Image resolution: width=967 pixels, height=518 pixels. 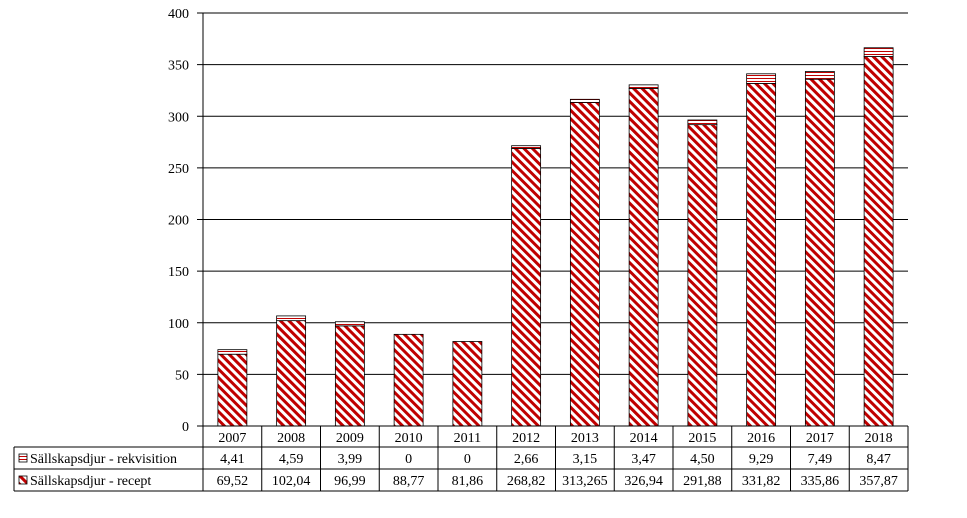 I want to click on x-category-label: 2009, so click(x=350, y=438).